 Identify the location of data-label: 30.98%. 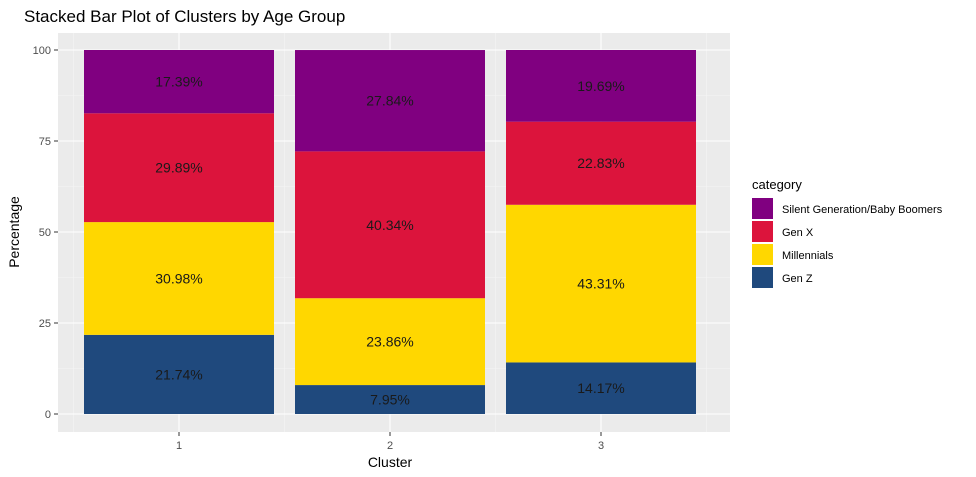
(178, 278).